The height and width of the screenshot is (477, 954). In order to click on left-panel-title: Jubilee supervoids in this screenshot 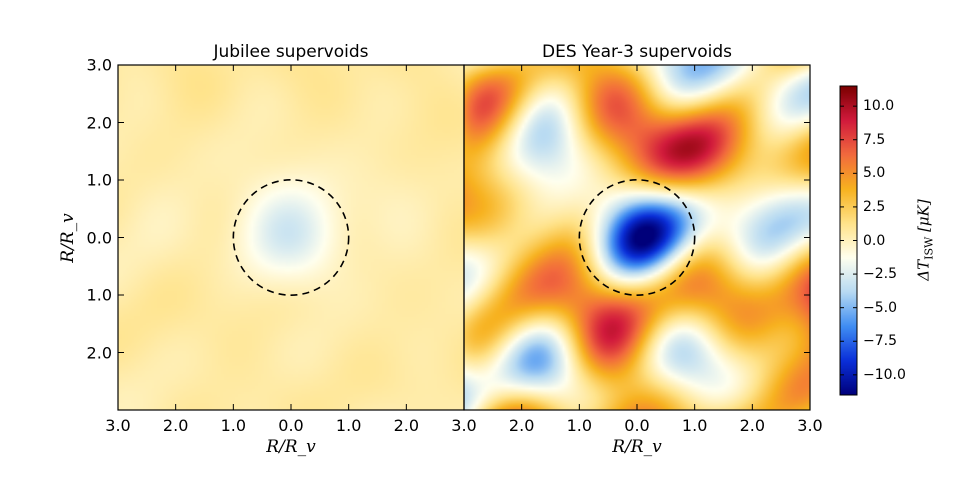, I will do `click(291, 52)`.